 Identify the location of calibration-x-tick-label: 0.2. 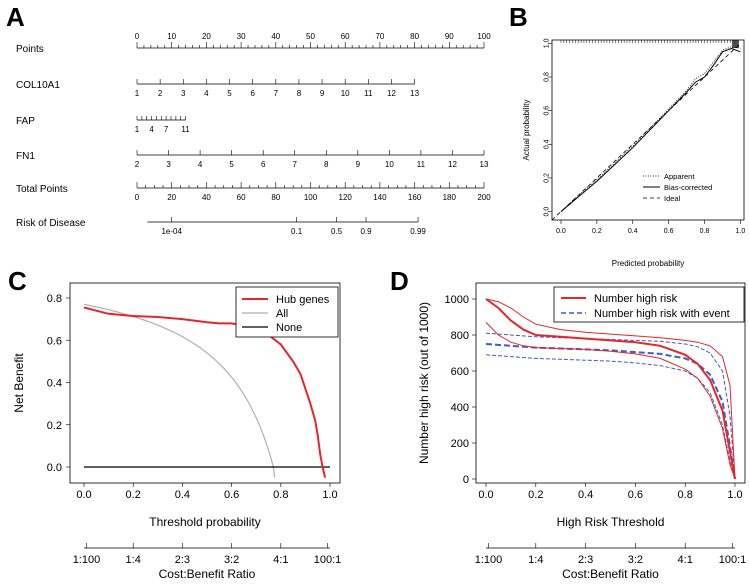
(597, 231).